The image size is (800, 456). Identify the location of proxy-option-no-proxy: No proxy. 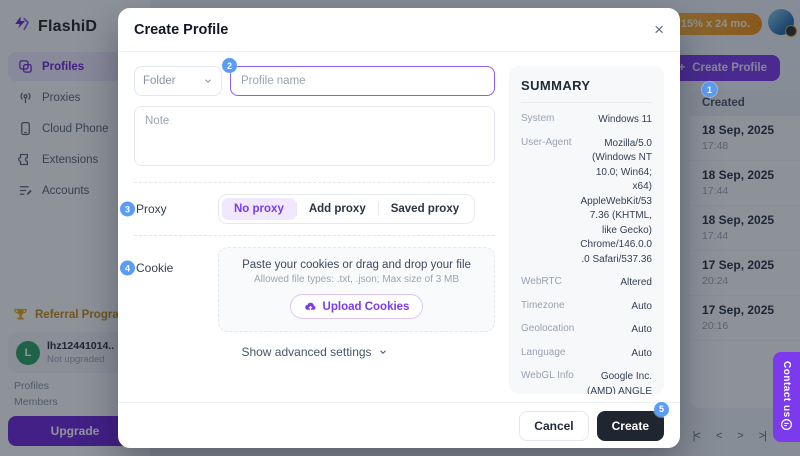
(259, 209).